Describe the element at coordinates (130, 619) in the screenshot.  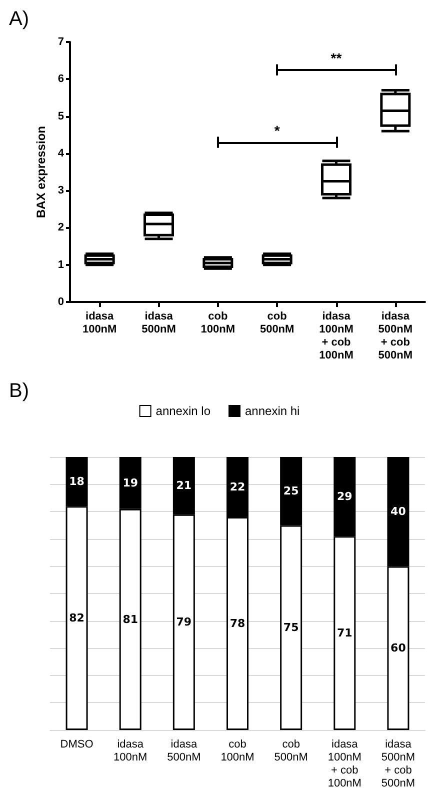
I see `data-label: 81` at that location.